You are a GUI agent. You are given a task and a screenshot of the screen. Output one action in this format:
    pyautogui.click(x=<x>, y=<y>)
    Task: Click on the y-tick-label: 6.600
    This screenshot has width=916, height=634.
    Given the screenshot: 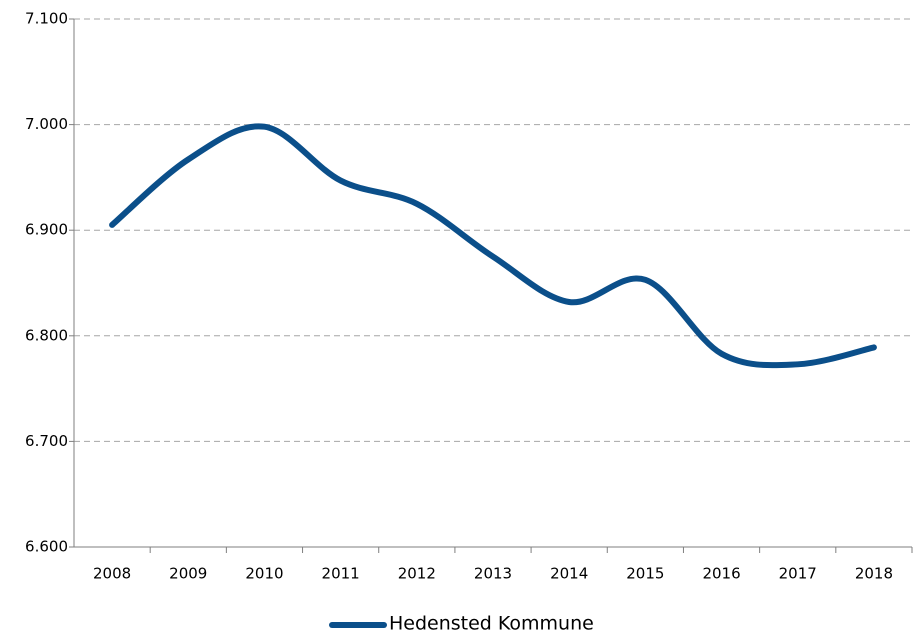 What is the action you would take?
    pyautogui.click(x=46, y=547)
    